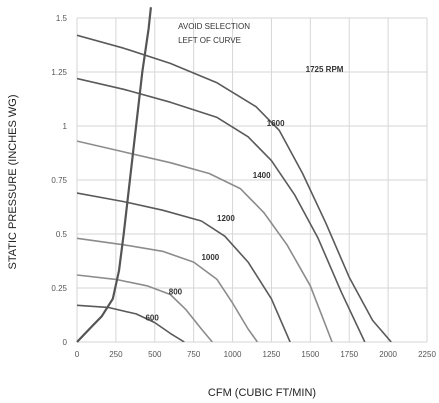 The image size is (439, 403). What do you see at coordinates (276, 123) in the screenshot?
I see `curve-label-1: 1600` at bounding box center [276, 123].